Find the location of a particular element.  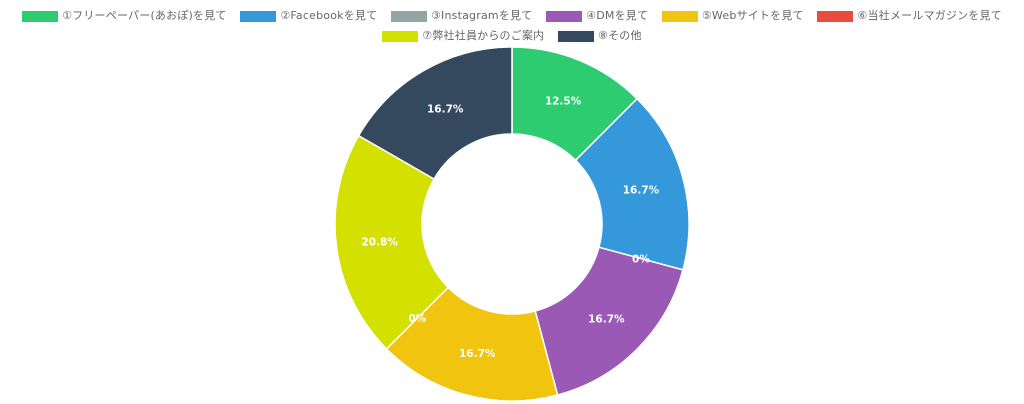

legend-item-free-paper: ①フリーペーパー(あおぽ)を見て is located at coordinates (124, 16).